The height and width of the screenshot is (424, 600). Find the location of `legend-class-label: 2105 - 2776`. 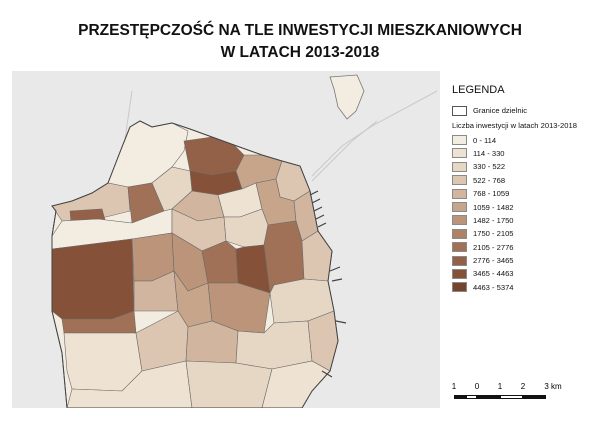

legend-class-label: 2105 - 2776 is located at coordinates (493, 247).